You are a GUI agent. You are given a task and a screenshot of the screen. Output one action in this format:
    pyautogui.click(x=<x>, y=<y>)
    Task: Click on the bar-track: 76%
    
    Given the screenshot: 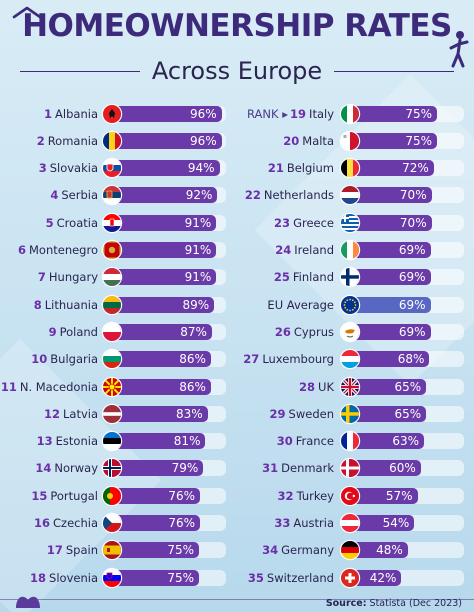 What is the action you would take?
    pyautogui.click(x=172, y=495)
    